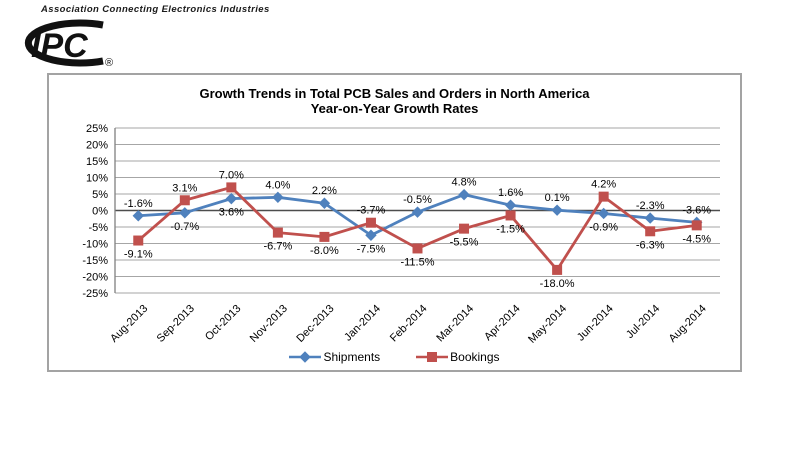 The width and height of the screenshot is (800, 456). Describe the element at coordinates (510, 193) in the screenshot. I see `shipments-data-label: 1.6%` at that location.